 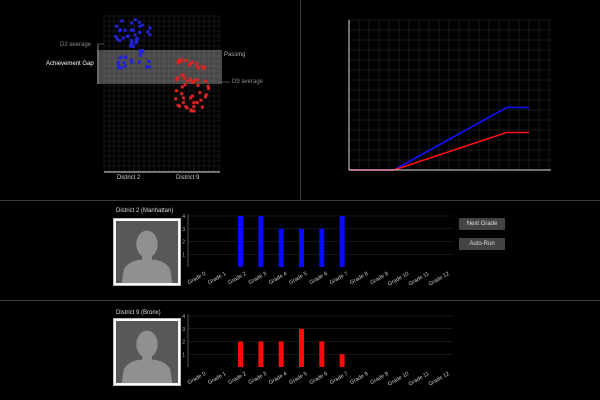 I want to click on divider-top, so click(x=300, y=200).